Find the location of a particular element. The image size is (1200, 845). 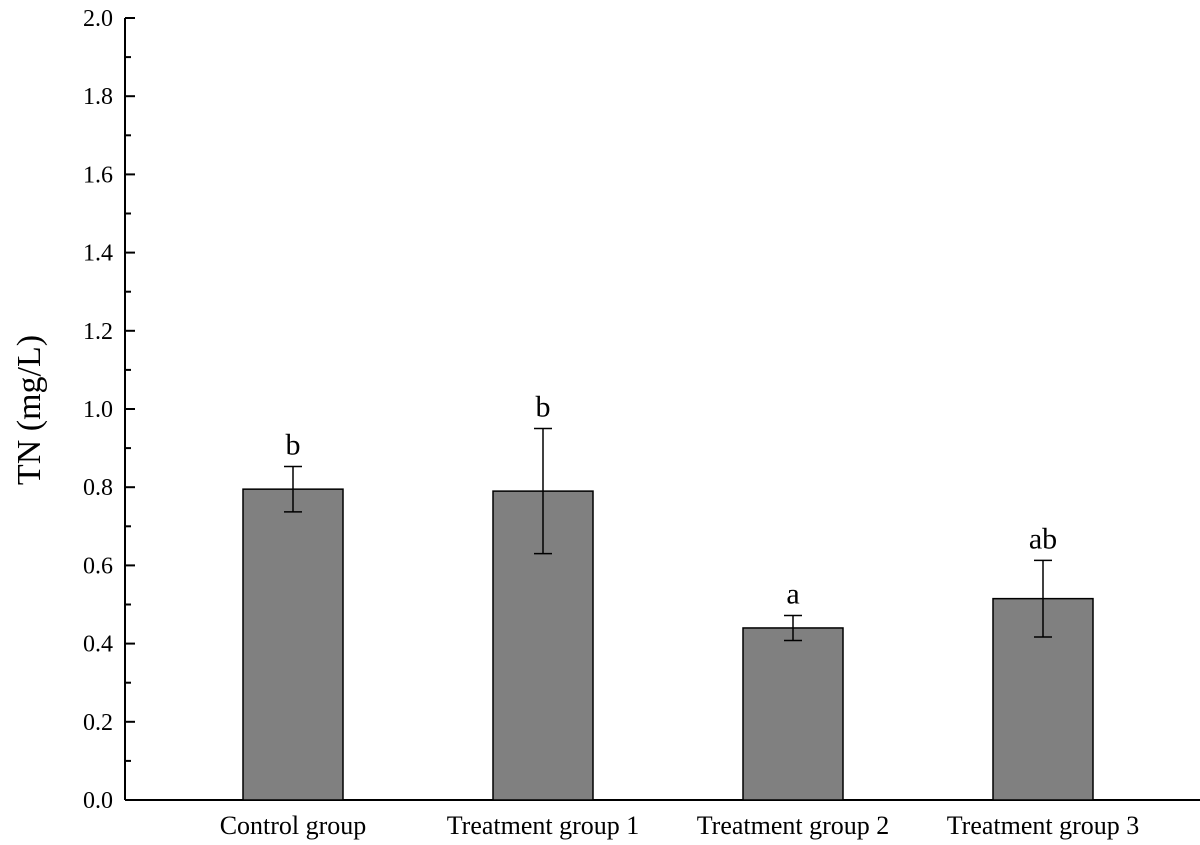

y-tick-label: 0.8 is located at coordinates (98, 488).